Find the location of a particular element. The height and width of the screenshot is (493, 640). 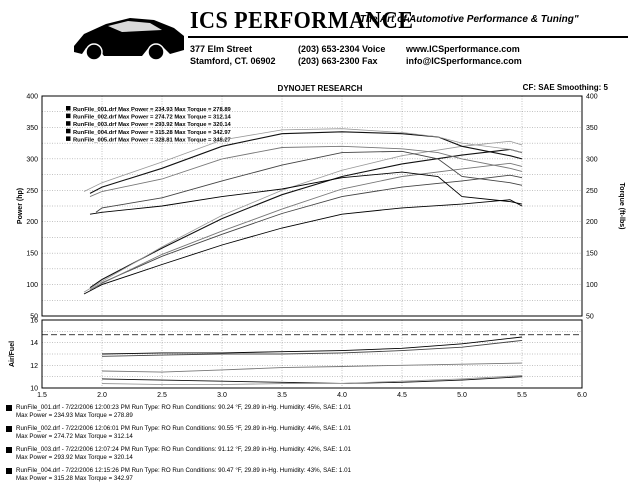

y-tick-label-right: 400 is located at coordinates (592, 97).